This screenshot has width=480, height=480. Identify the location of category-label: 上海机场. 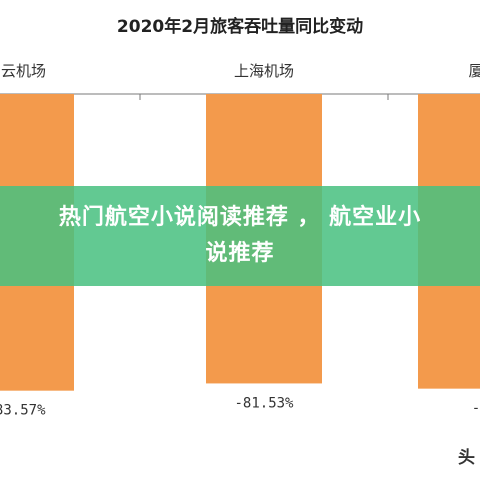
(264, 71).